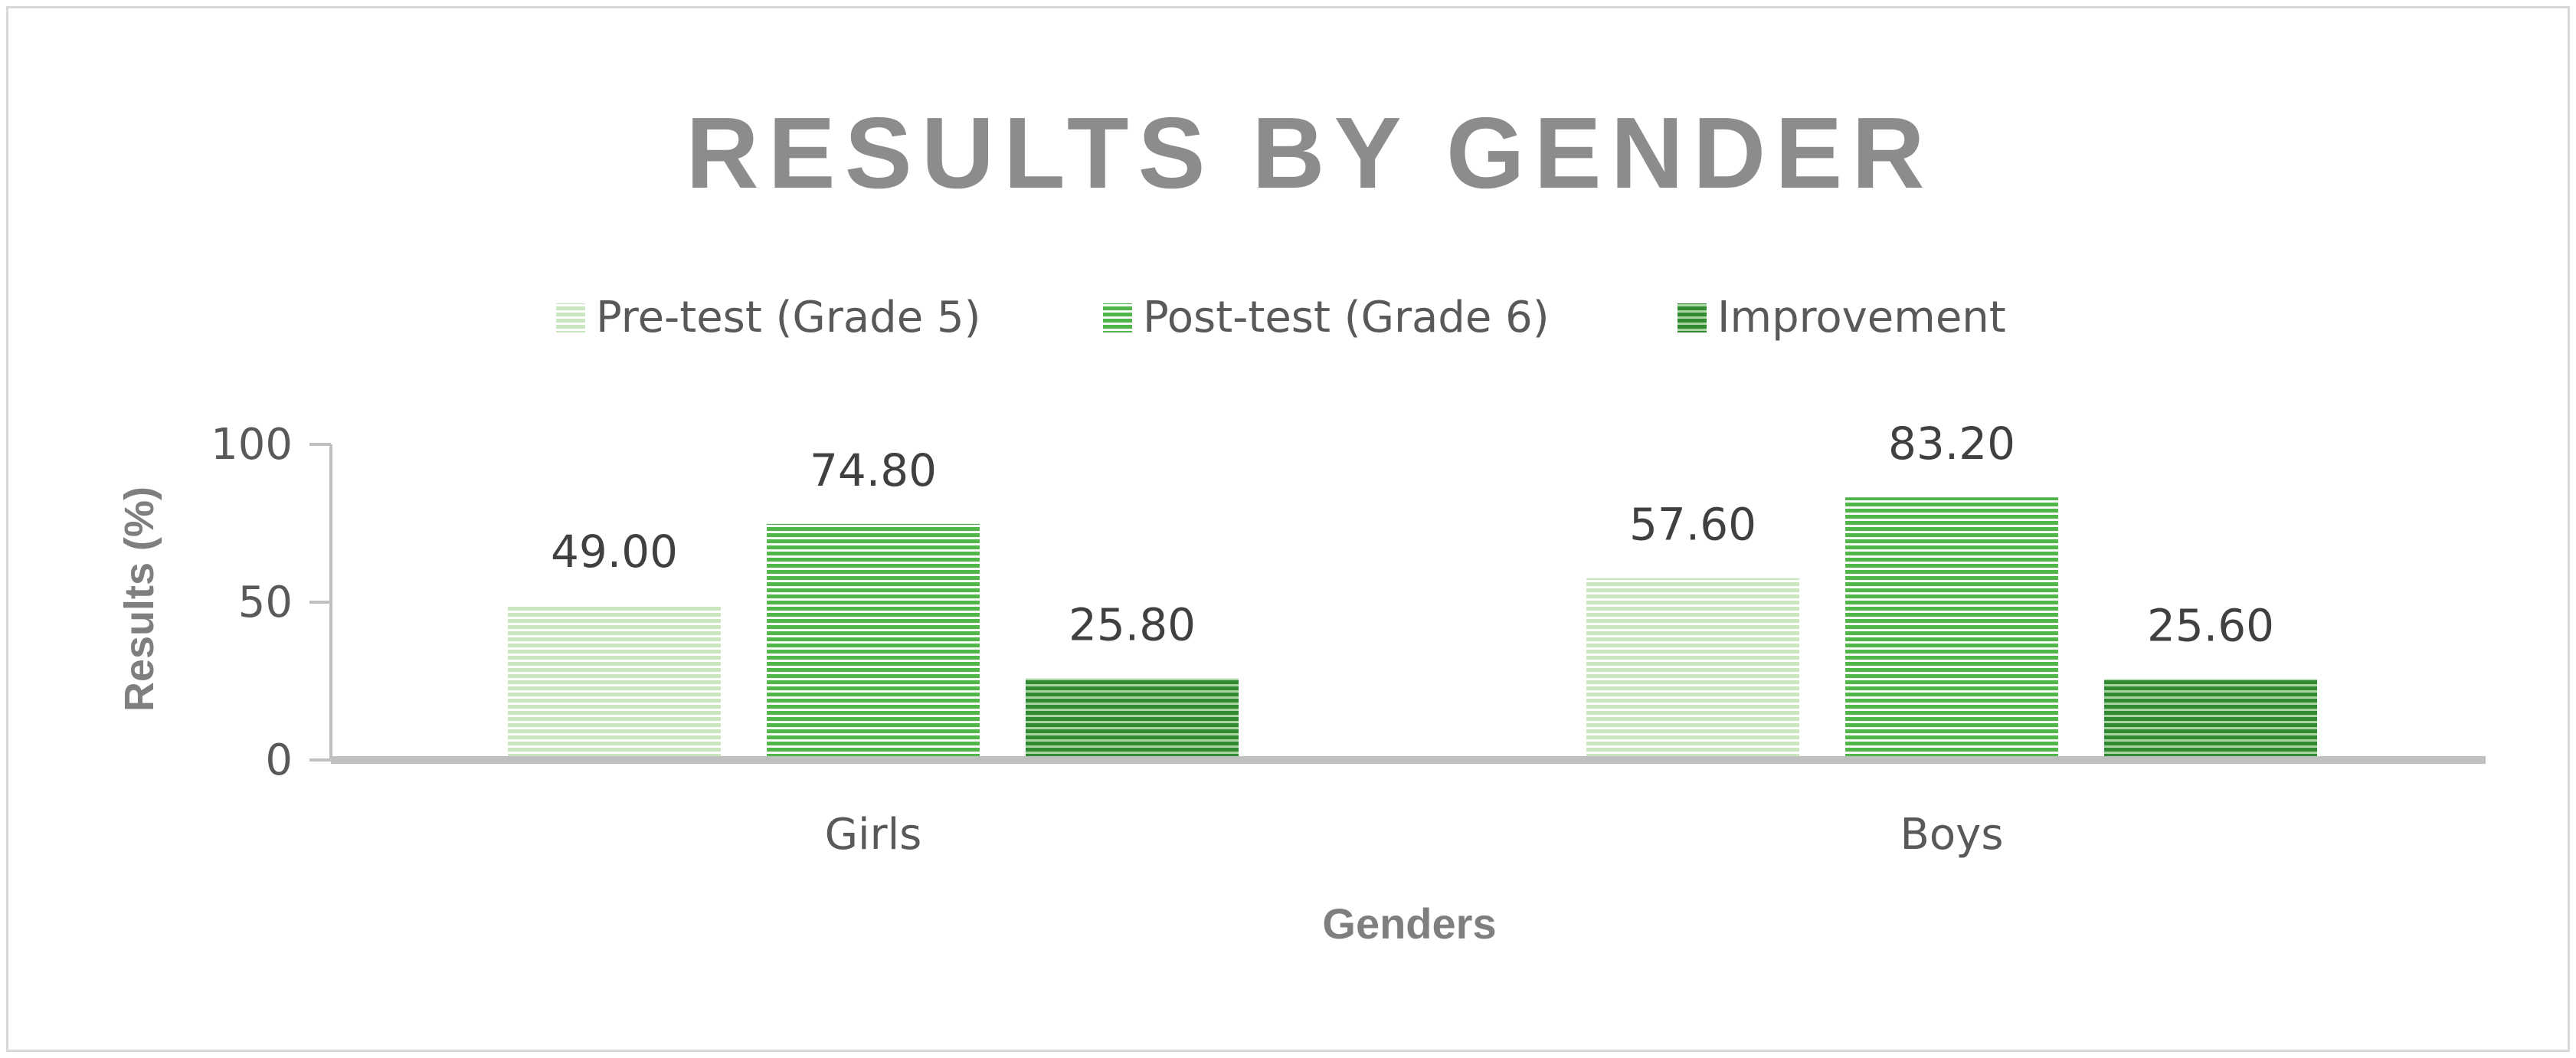 The image size is (2576, 1058). I want to click on y-axis-title: Results (%), so click(139, 599).